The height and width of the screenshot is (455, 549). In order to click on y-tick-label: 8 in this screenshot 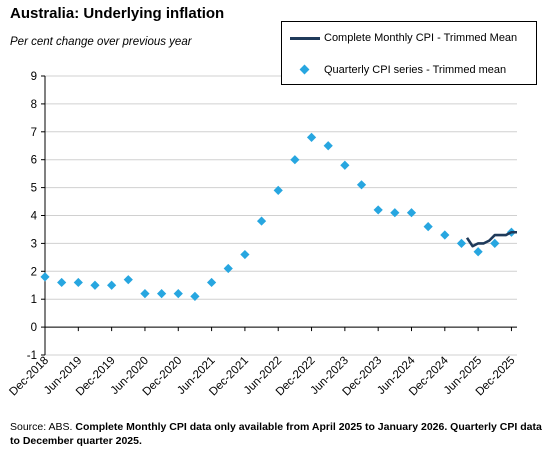, I will do `click(34, 105)`.